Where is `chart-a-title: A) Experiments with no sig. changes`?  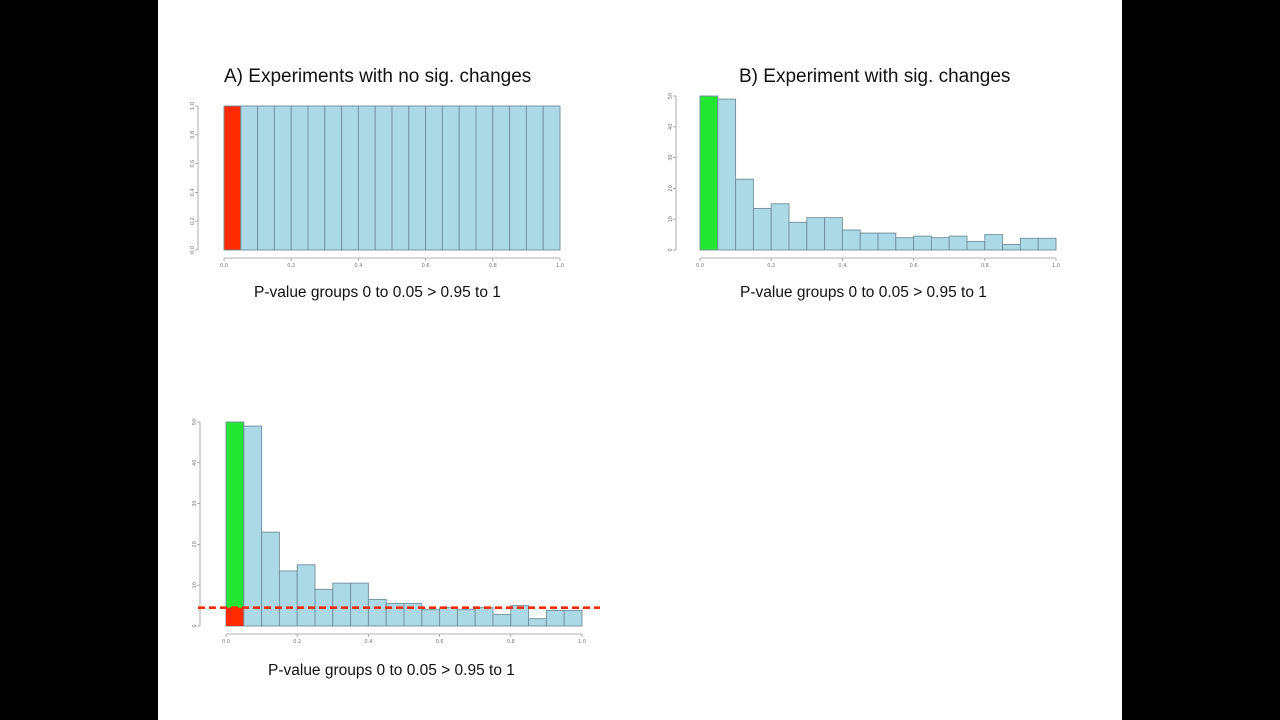
chart-a-title: A) Experiments with no sig. changes is located at coordinates (378, 76).